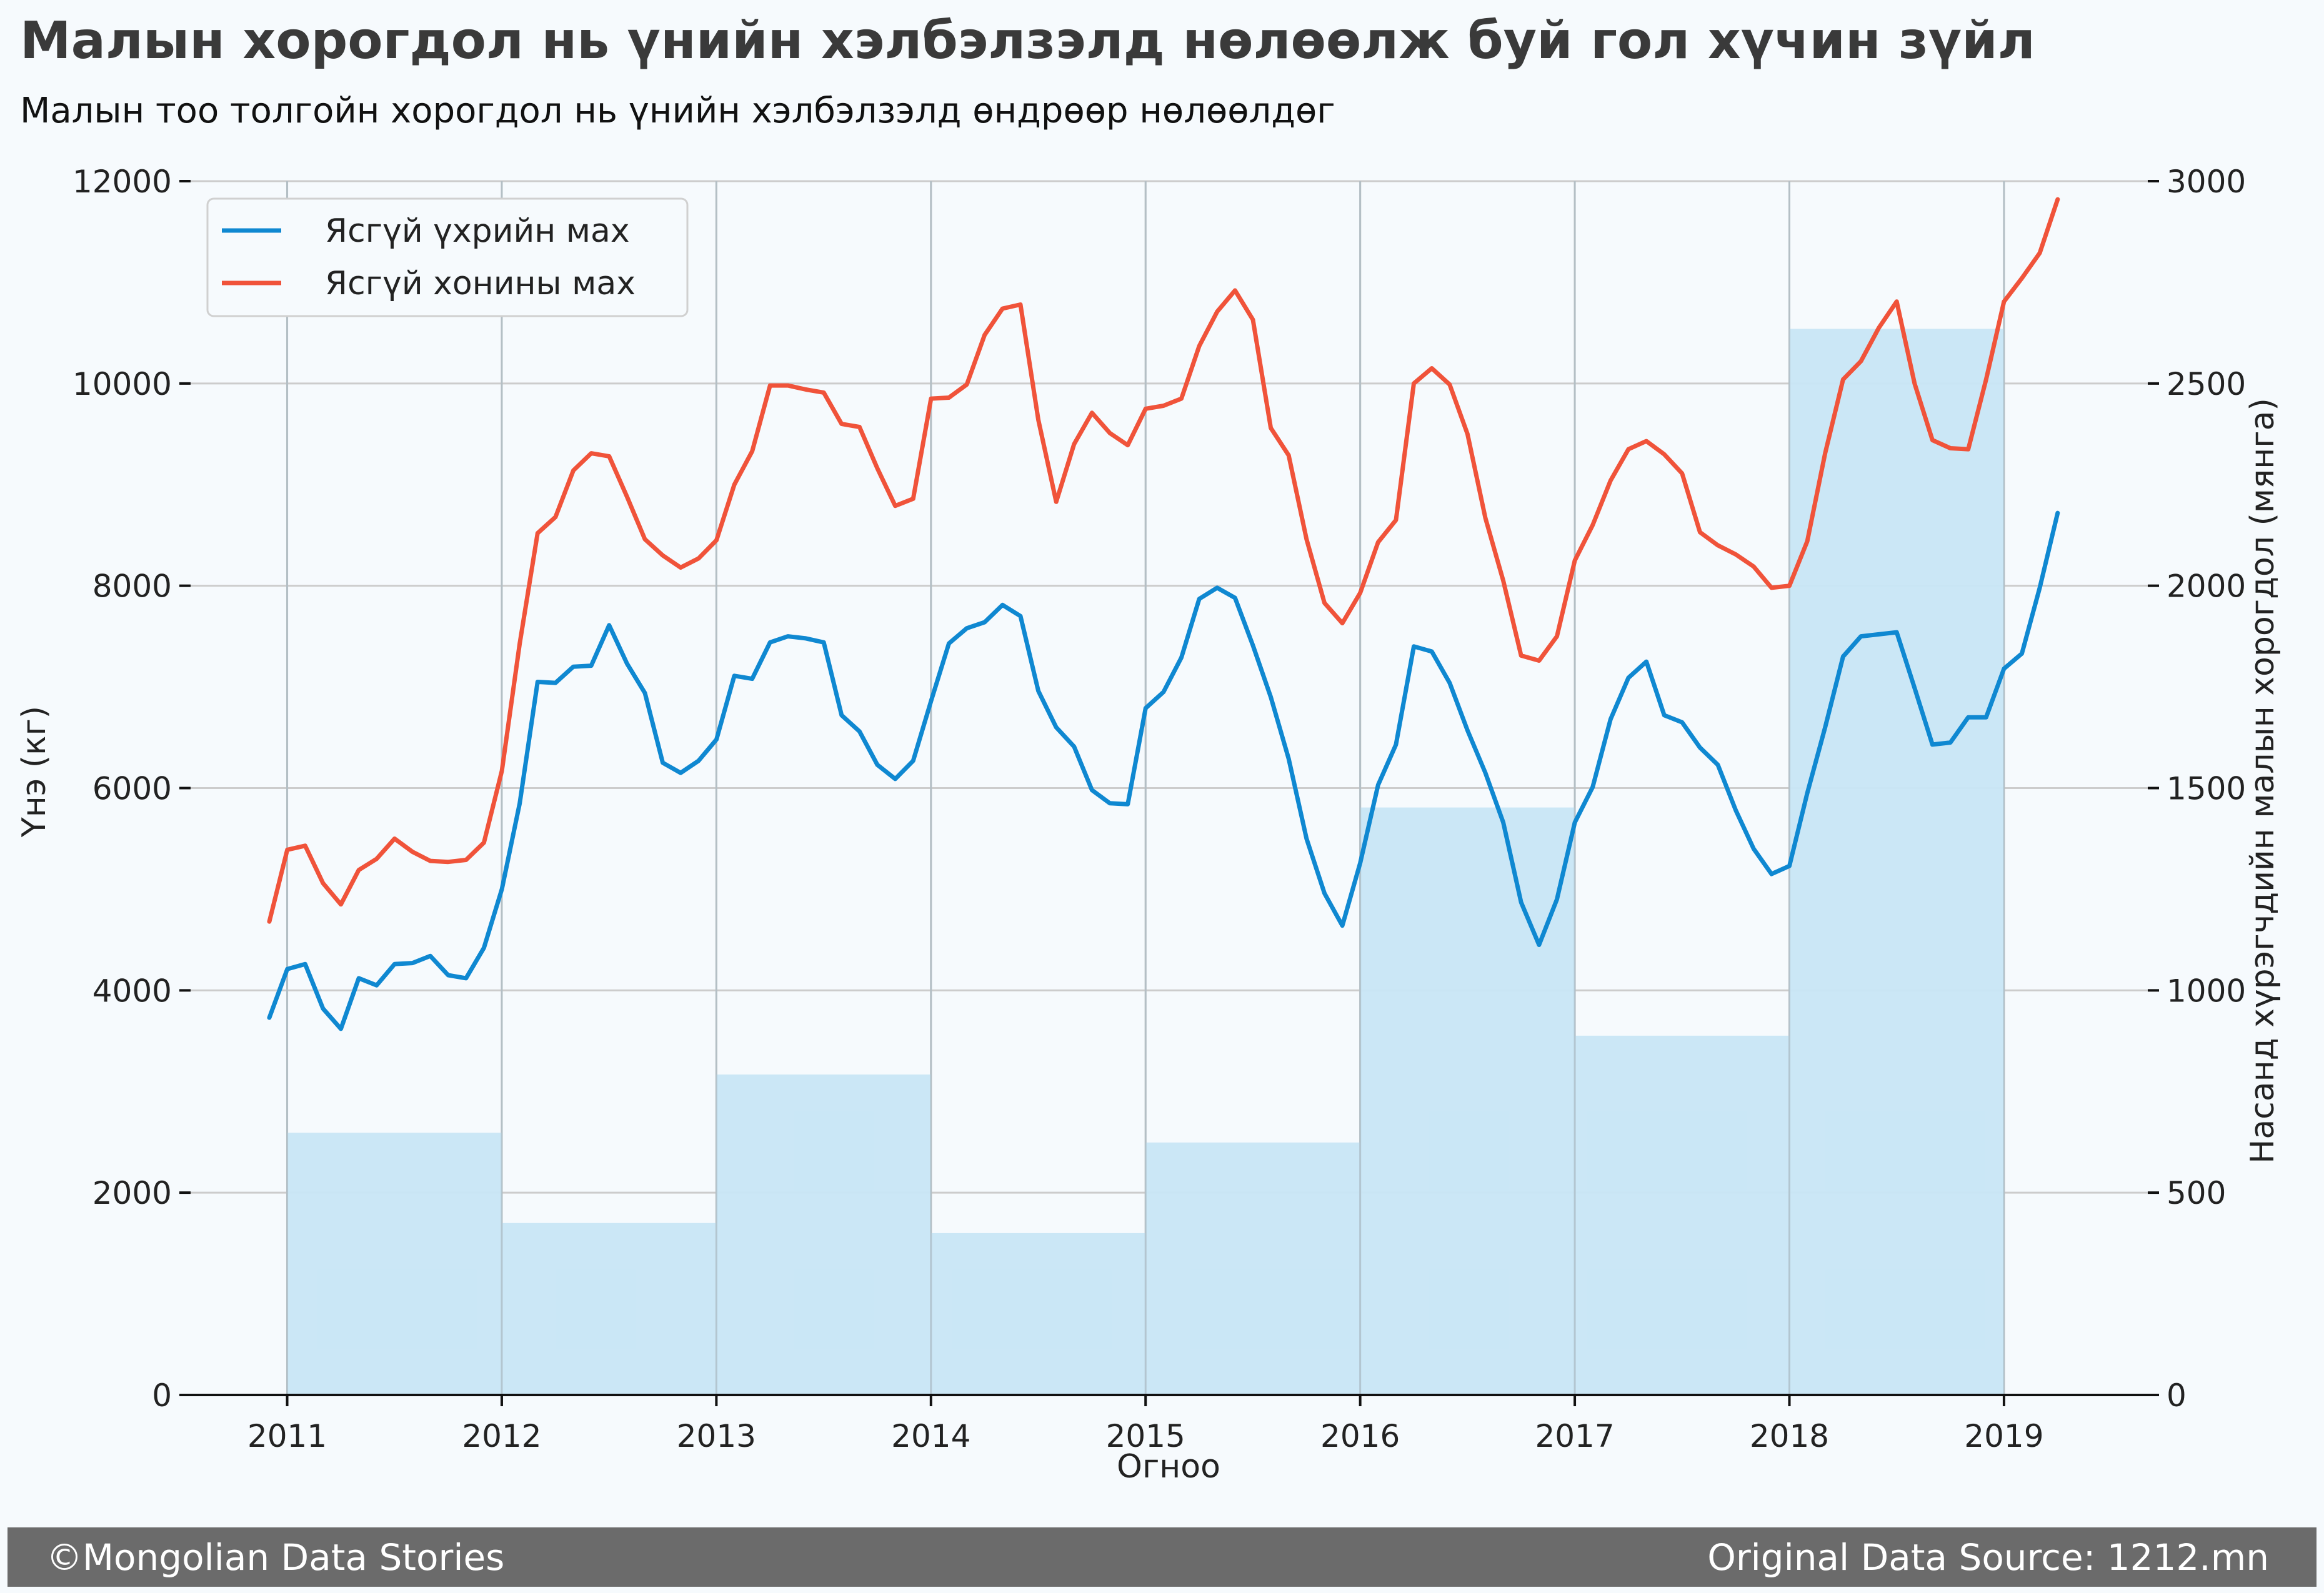  What do you see at coordinates (716, 1436) in the screenshot?
I see `x-tick-label: 2013` at bounding box center [716, 1436].